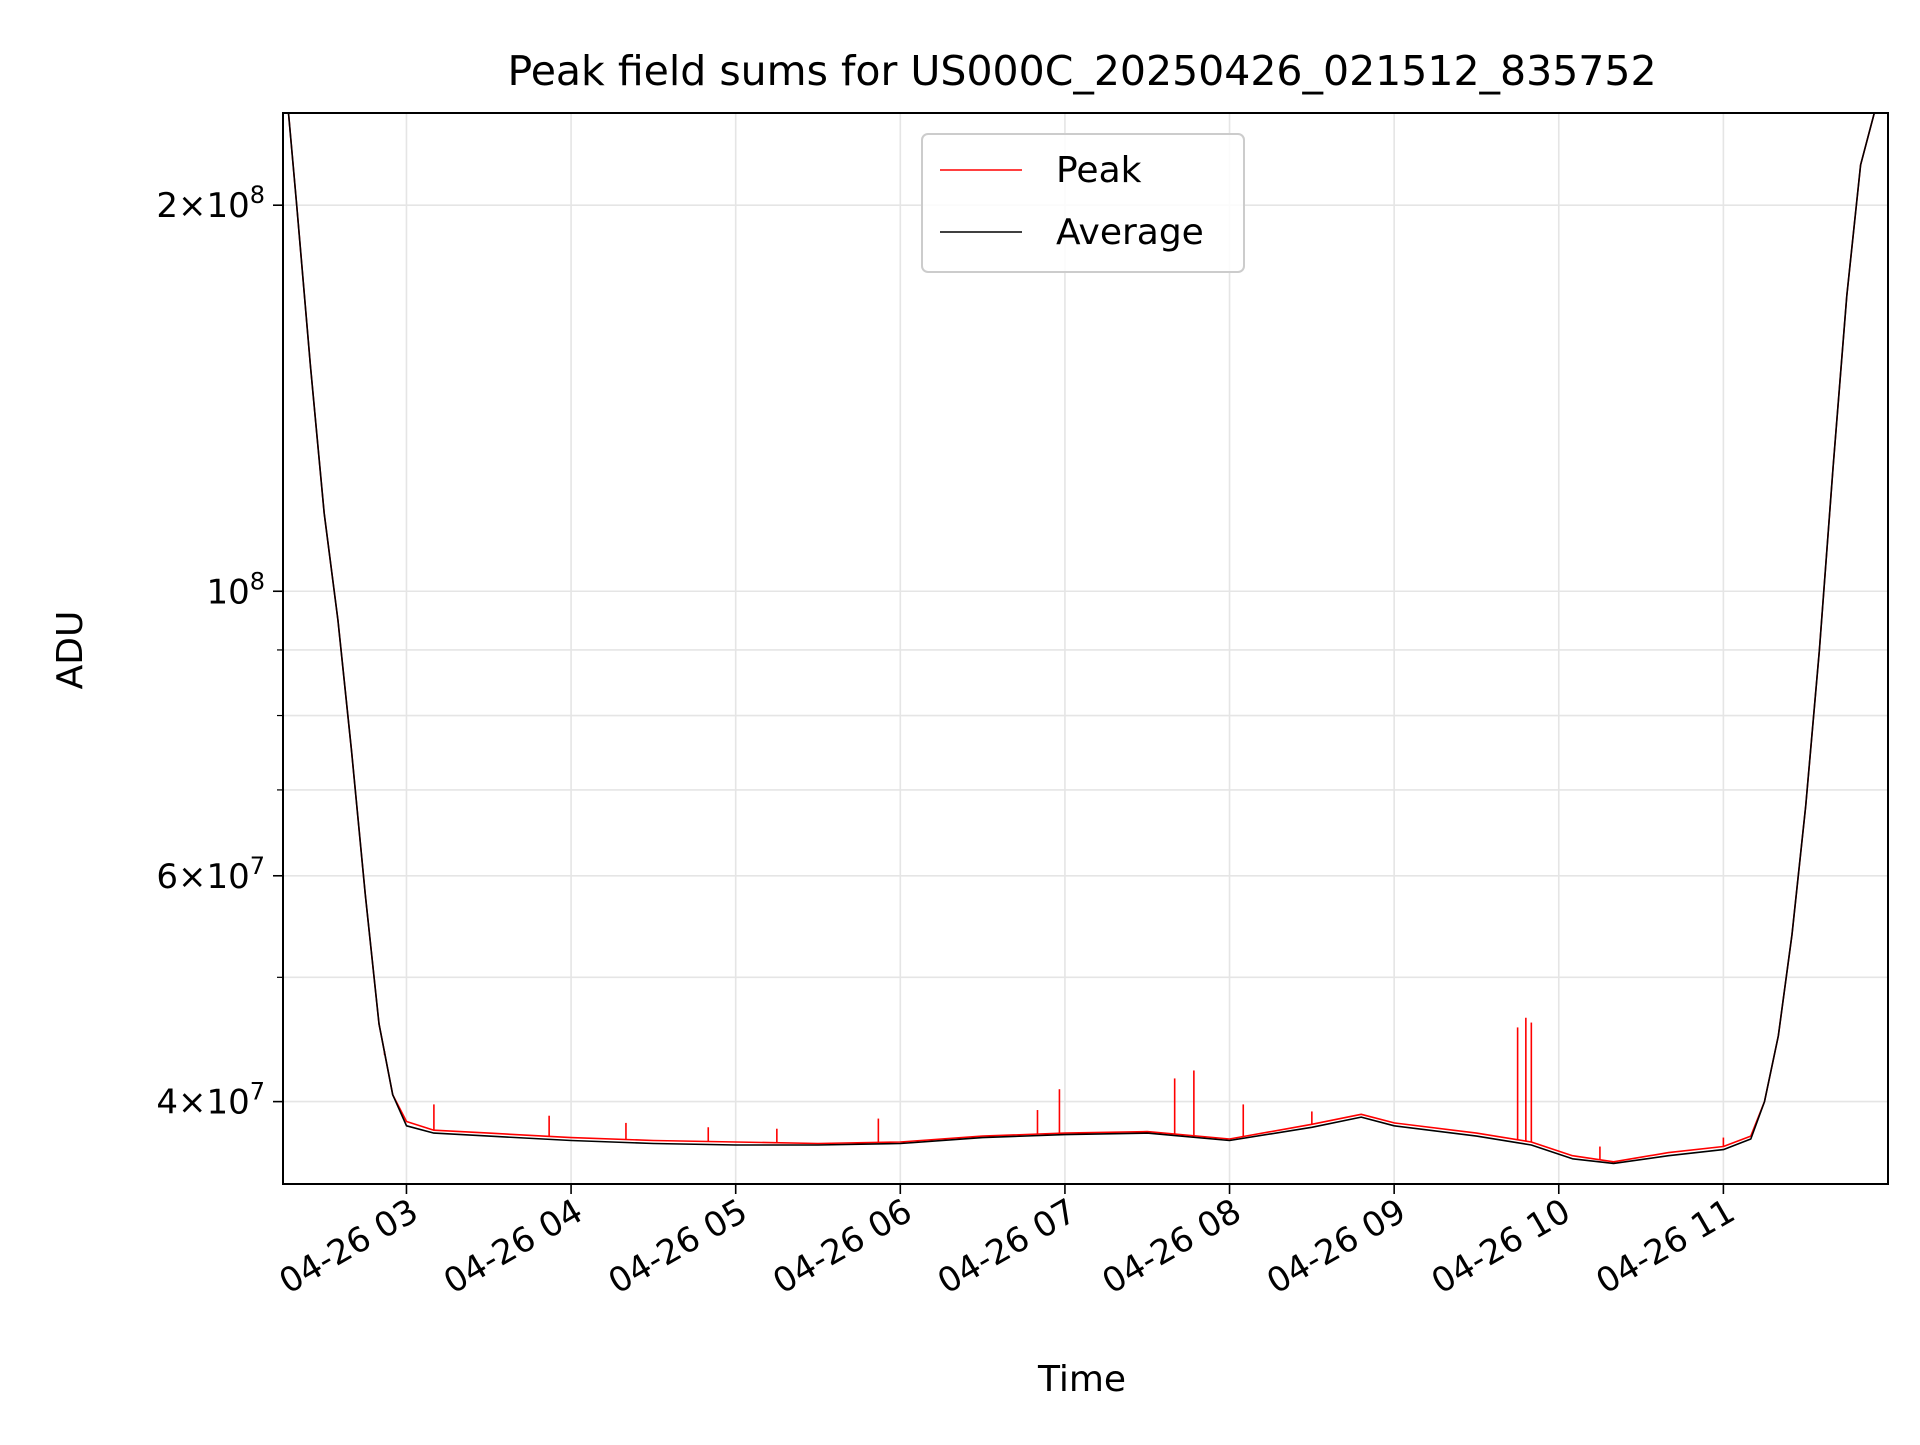  What do you see at coordinates (235, 589) in the screenshot?
I see `y-tick-label: 108` at bounding box center [235, 589].